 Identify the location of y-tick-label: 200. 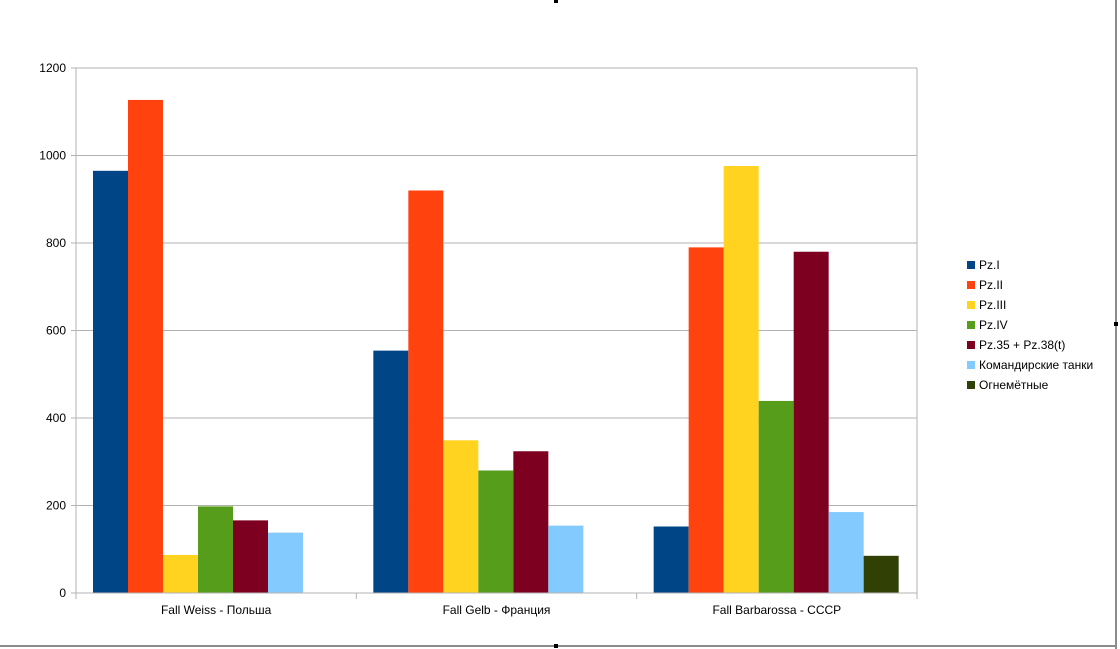
(56, 506).